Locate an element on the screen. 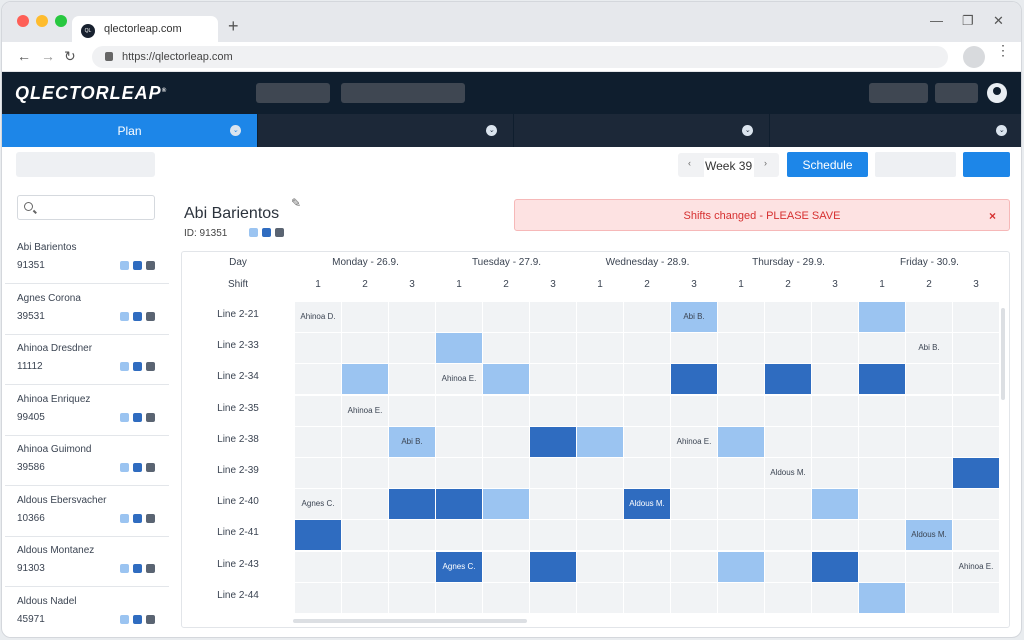  filter-placeholder is located at coordinates (85, 164).